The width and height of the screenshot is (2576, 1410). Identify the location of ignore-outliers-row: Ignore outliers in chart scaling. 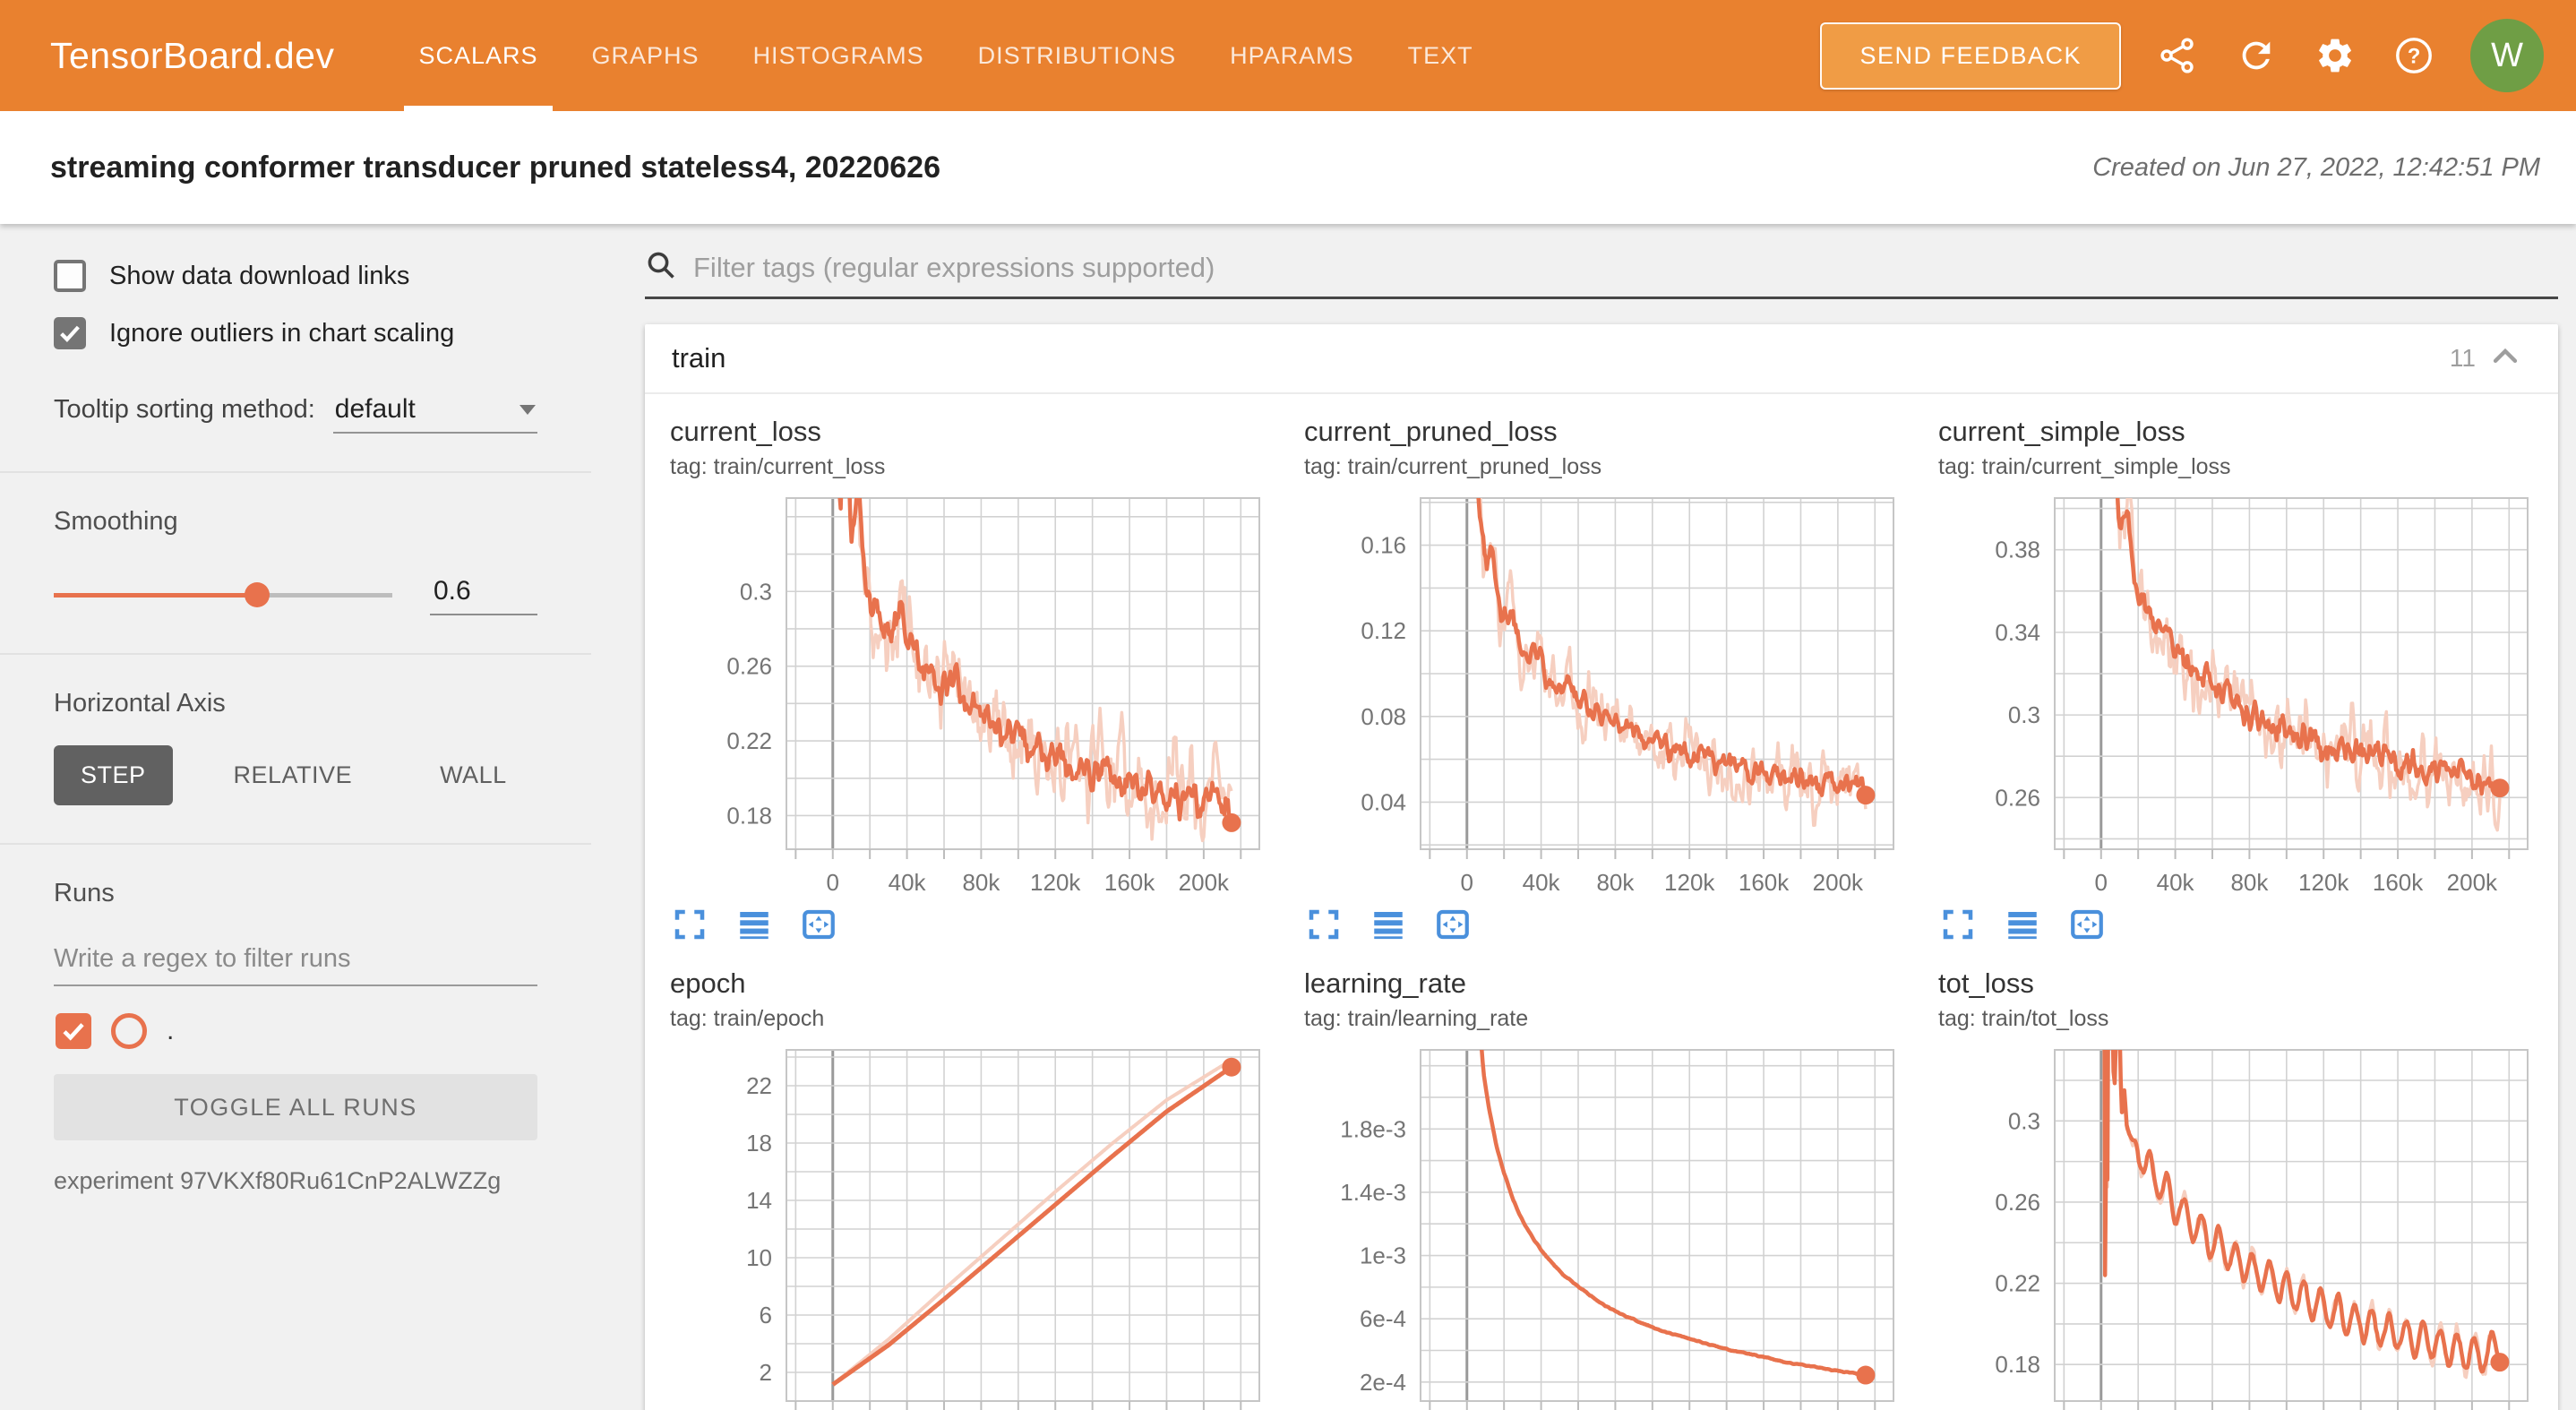
(322, 333).